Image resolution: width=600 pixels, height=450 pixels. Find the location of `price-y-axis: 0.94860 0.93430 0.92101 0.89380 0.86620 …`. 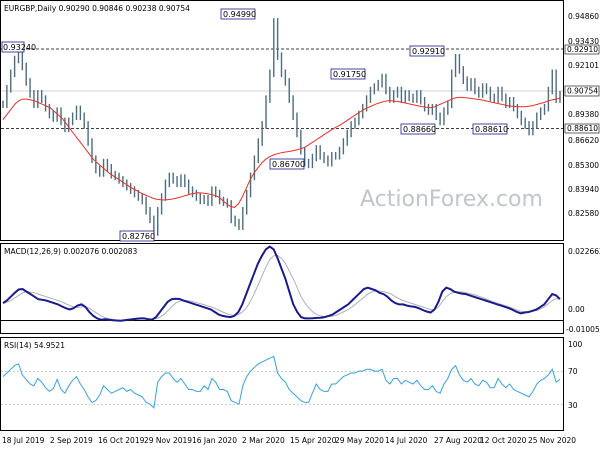

price-y-axis: 0.94860 0.93430 0.92101 0.89380 0.86620 … is located at coordinates (582, 115).